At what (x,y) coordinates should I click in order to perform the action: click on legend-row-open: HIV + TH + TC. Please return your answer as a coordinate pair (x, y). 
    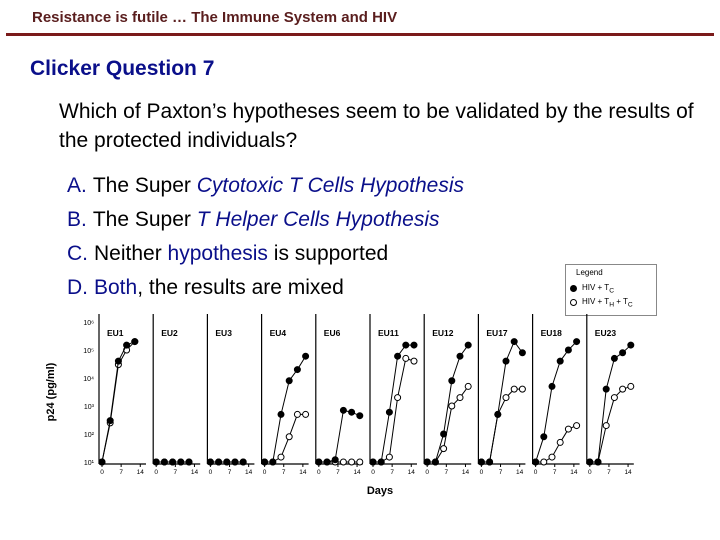
    Looking at the image, I should click on (601, 303).